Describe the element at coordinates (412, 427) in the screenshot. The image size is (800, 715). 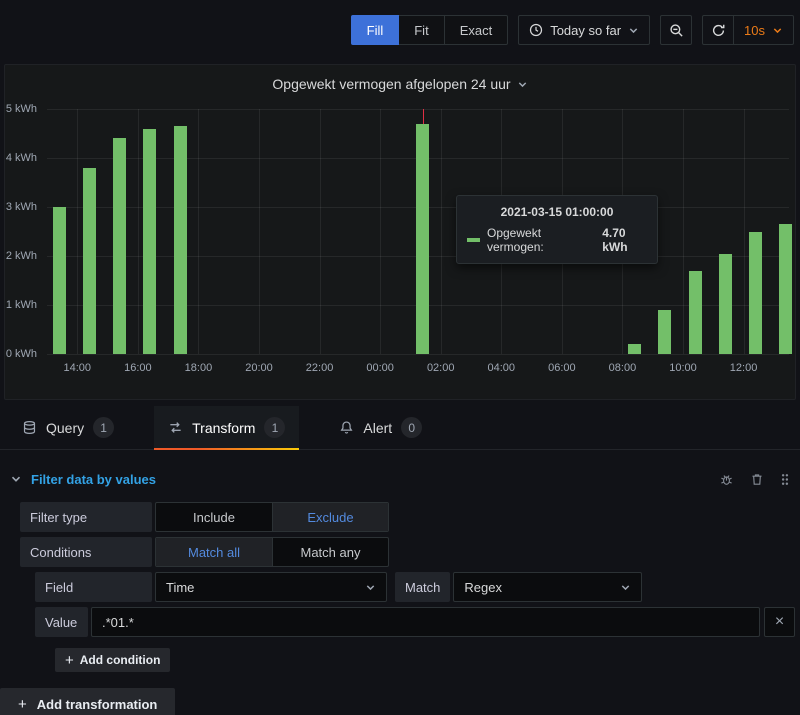
I see `tab-count-badge: 0` at that location.